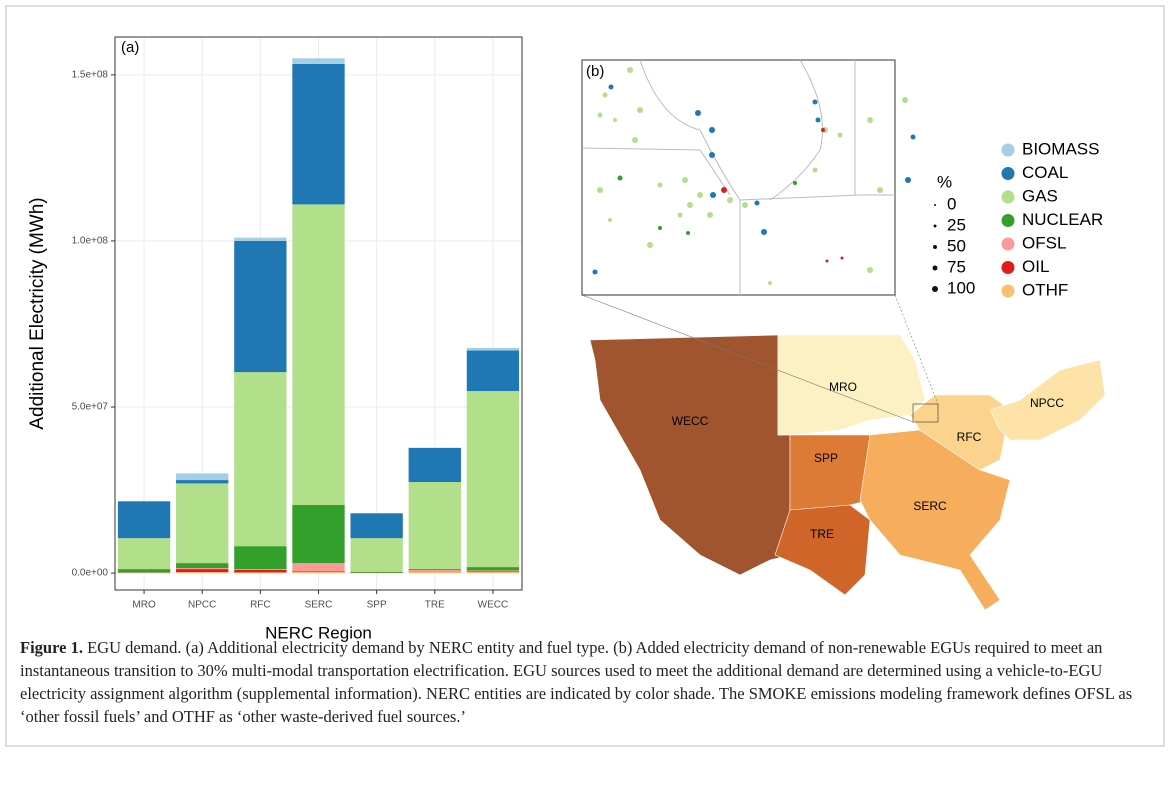 The height and width of the screenshot is (812, 1171). I want to click on region-label: RFC, so click(969, 437).